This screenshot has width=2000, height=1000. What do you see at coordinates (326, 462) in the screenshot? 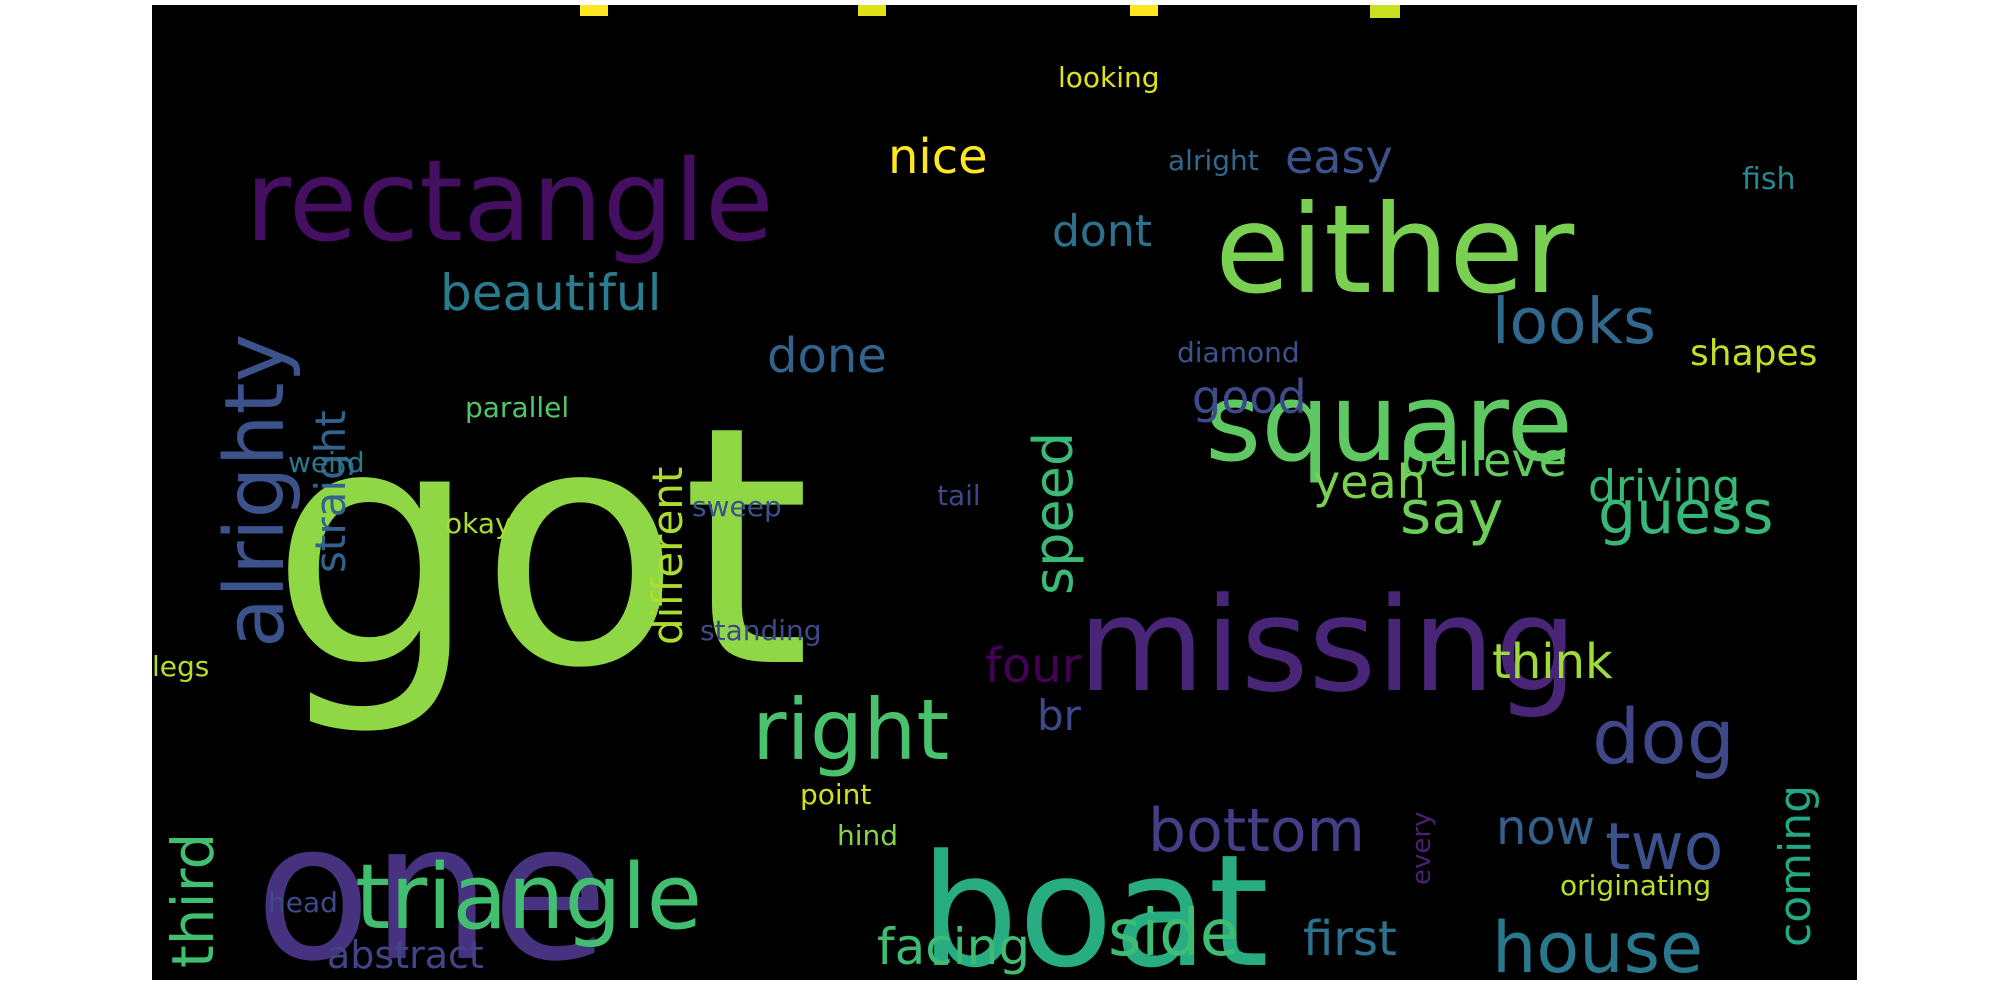
I see `word-weird: weird` at bounding box center [326, 462].